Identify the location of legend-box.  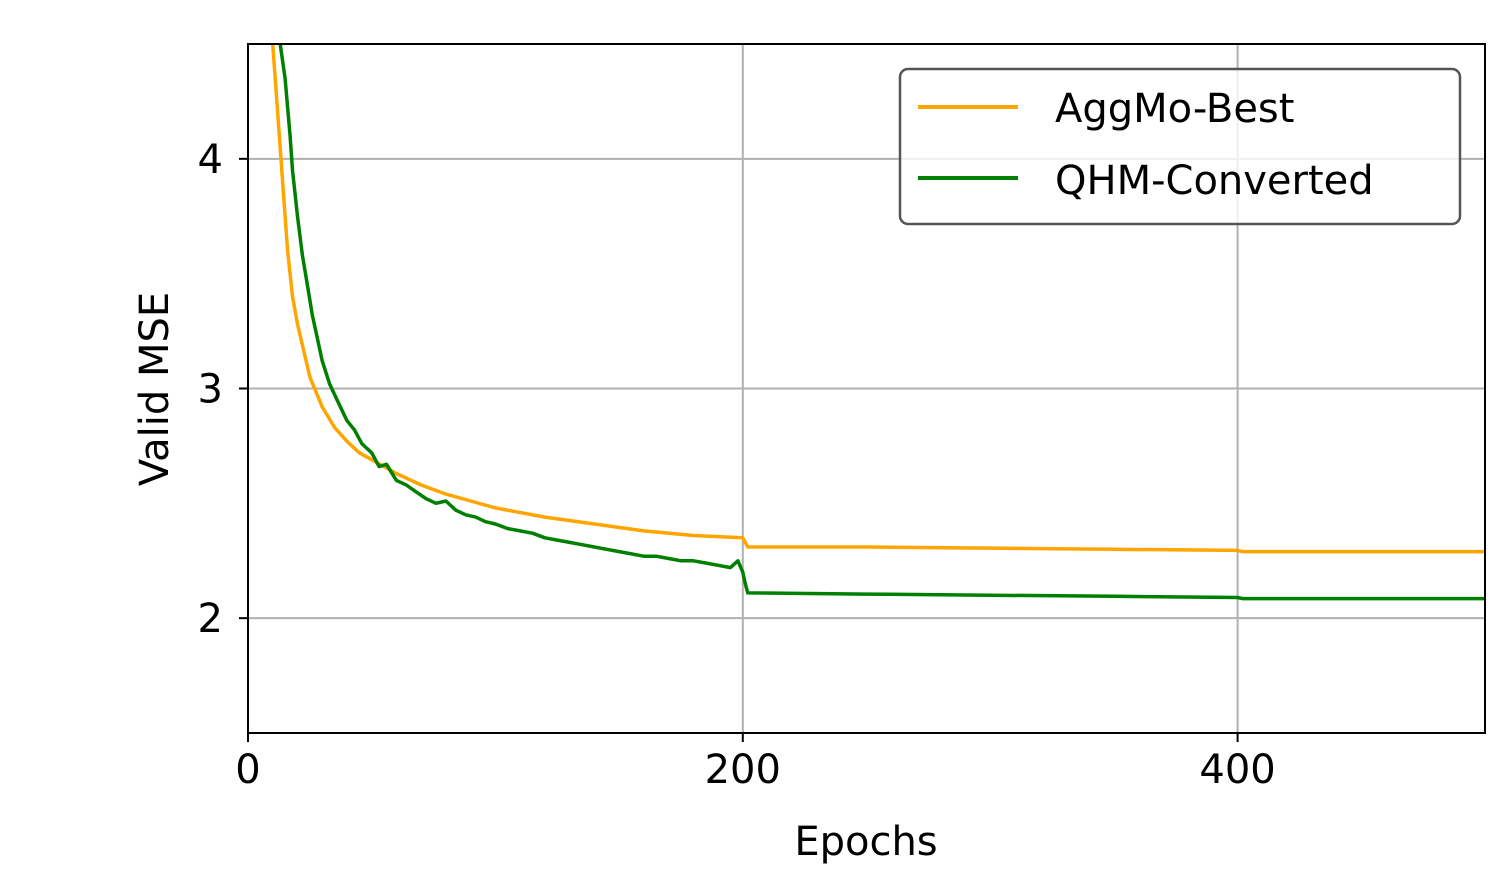
(1180, 146).